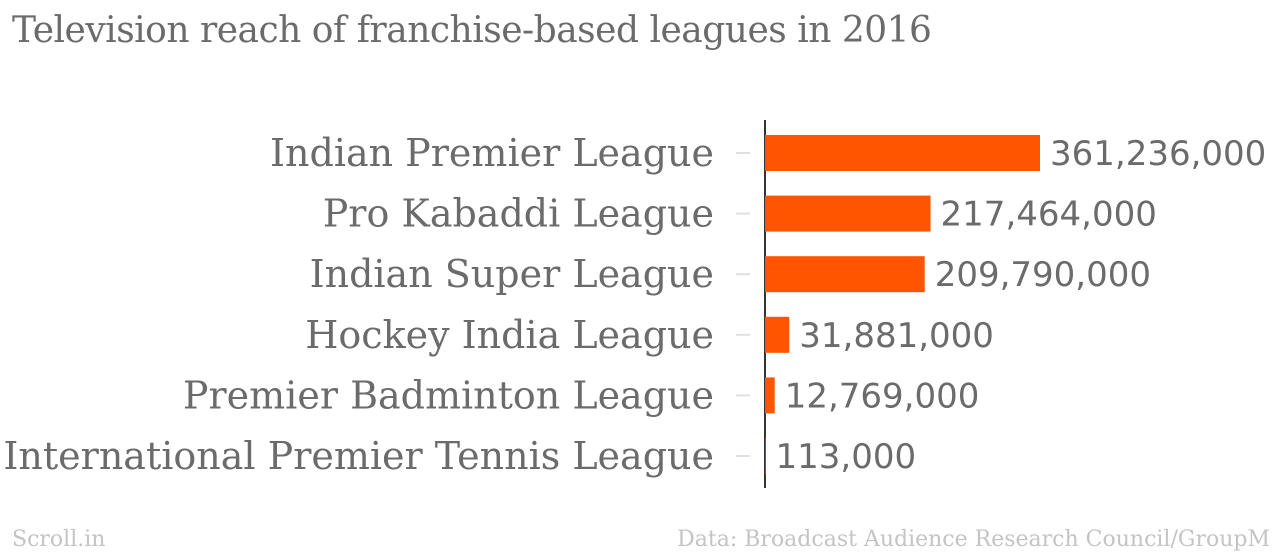  I want to click on value-label: 12,769,000, so click(882, 396).